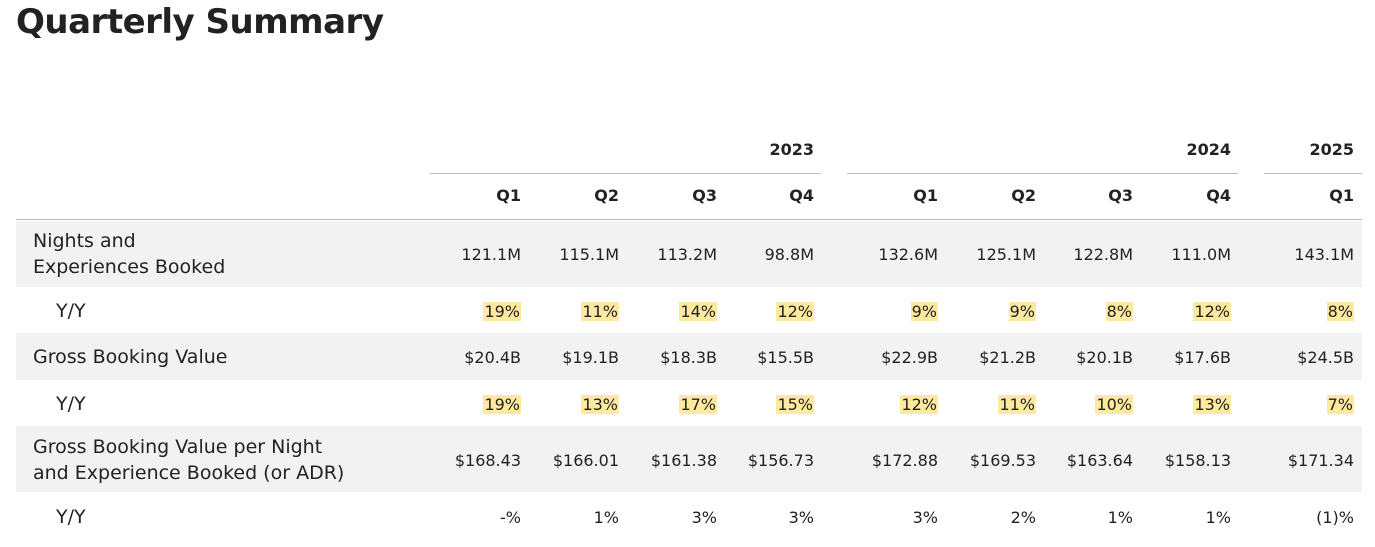 The height and width of the screenshot is (547, 1375). I want to click on table-cell: 113.2M, so click(687, 254).